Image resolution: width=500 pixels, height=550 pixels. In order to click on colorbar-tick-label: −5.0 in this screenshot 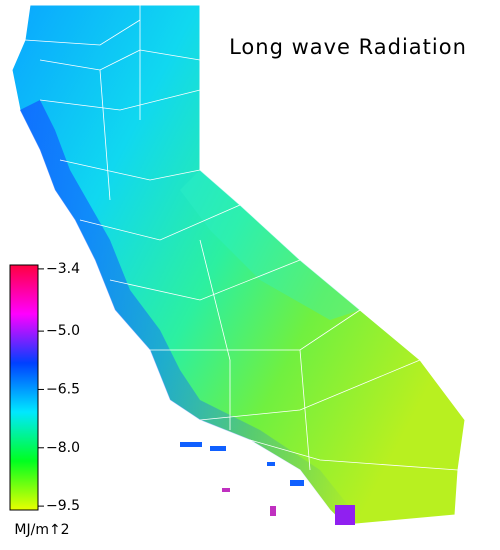, I will do `click(63, 331)`.